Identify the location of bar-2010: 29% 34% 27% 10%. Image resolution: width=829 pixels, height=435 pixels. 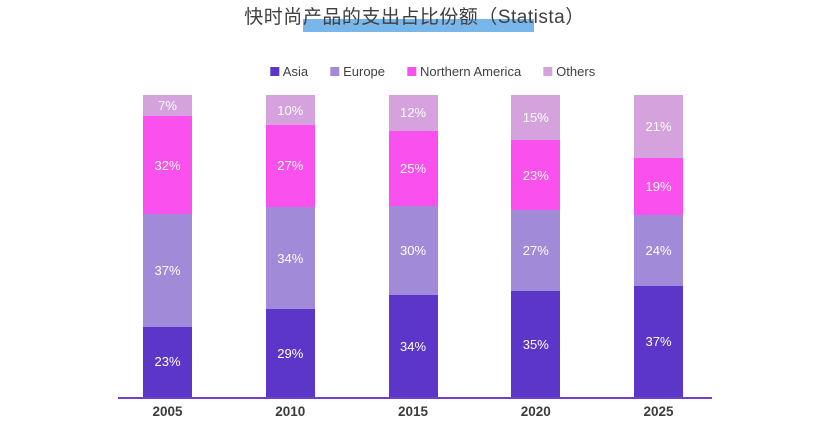
(290, 246).